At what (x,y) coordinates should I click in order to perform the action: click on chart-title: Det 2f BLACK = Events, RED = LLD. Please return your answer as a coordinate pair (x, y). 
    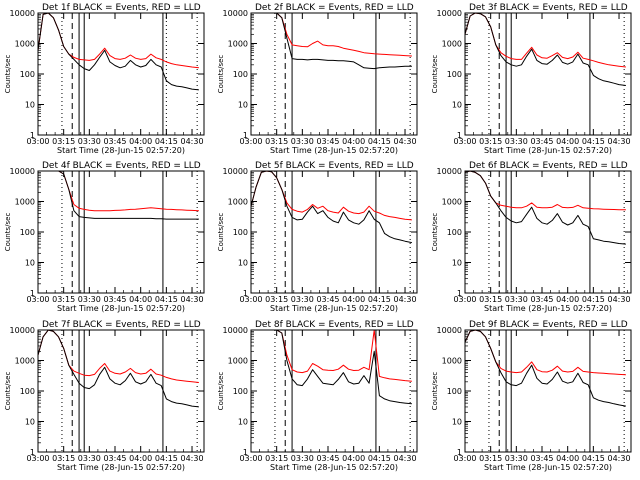
    Looking at the image, I should click on (334, 8).